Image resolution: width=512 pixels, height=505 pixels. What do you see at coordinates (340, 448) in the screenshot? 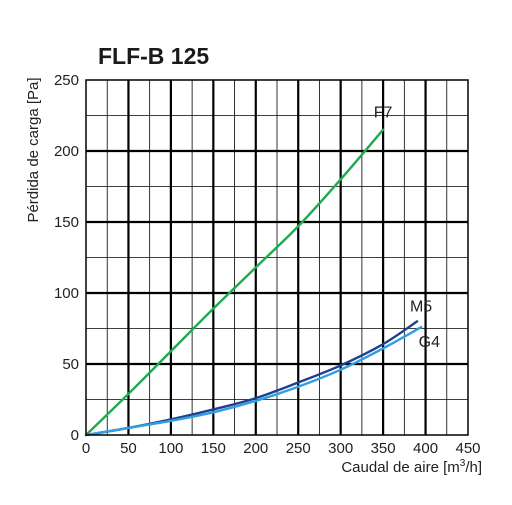
I see `x-tick-label: 300` at bounding box center [340, 448].